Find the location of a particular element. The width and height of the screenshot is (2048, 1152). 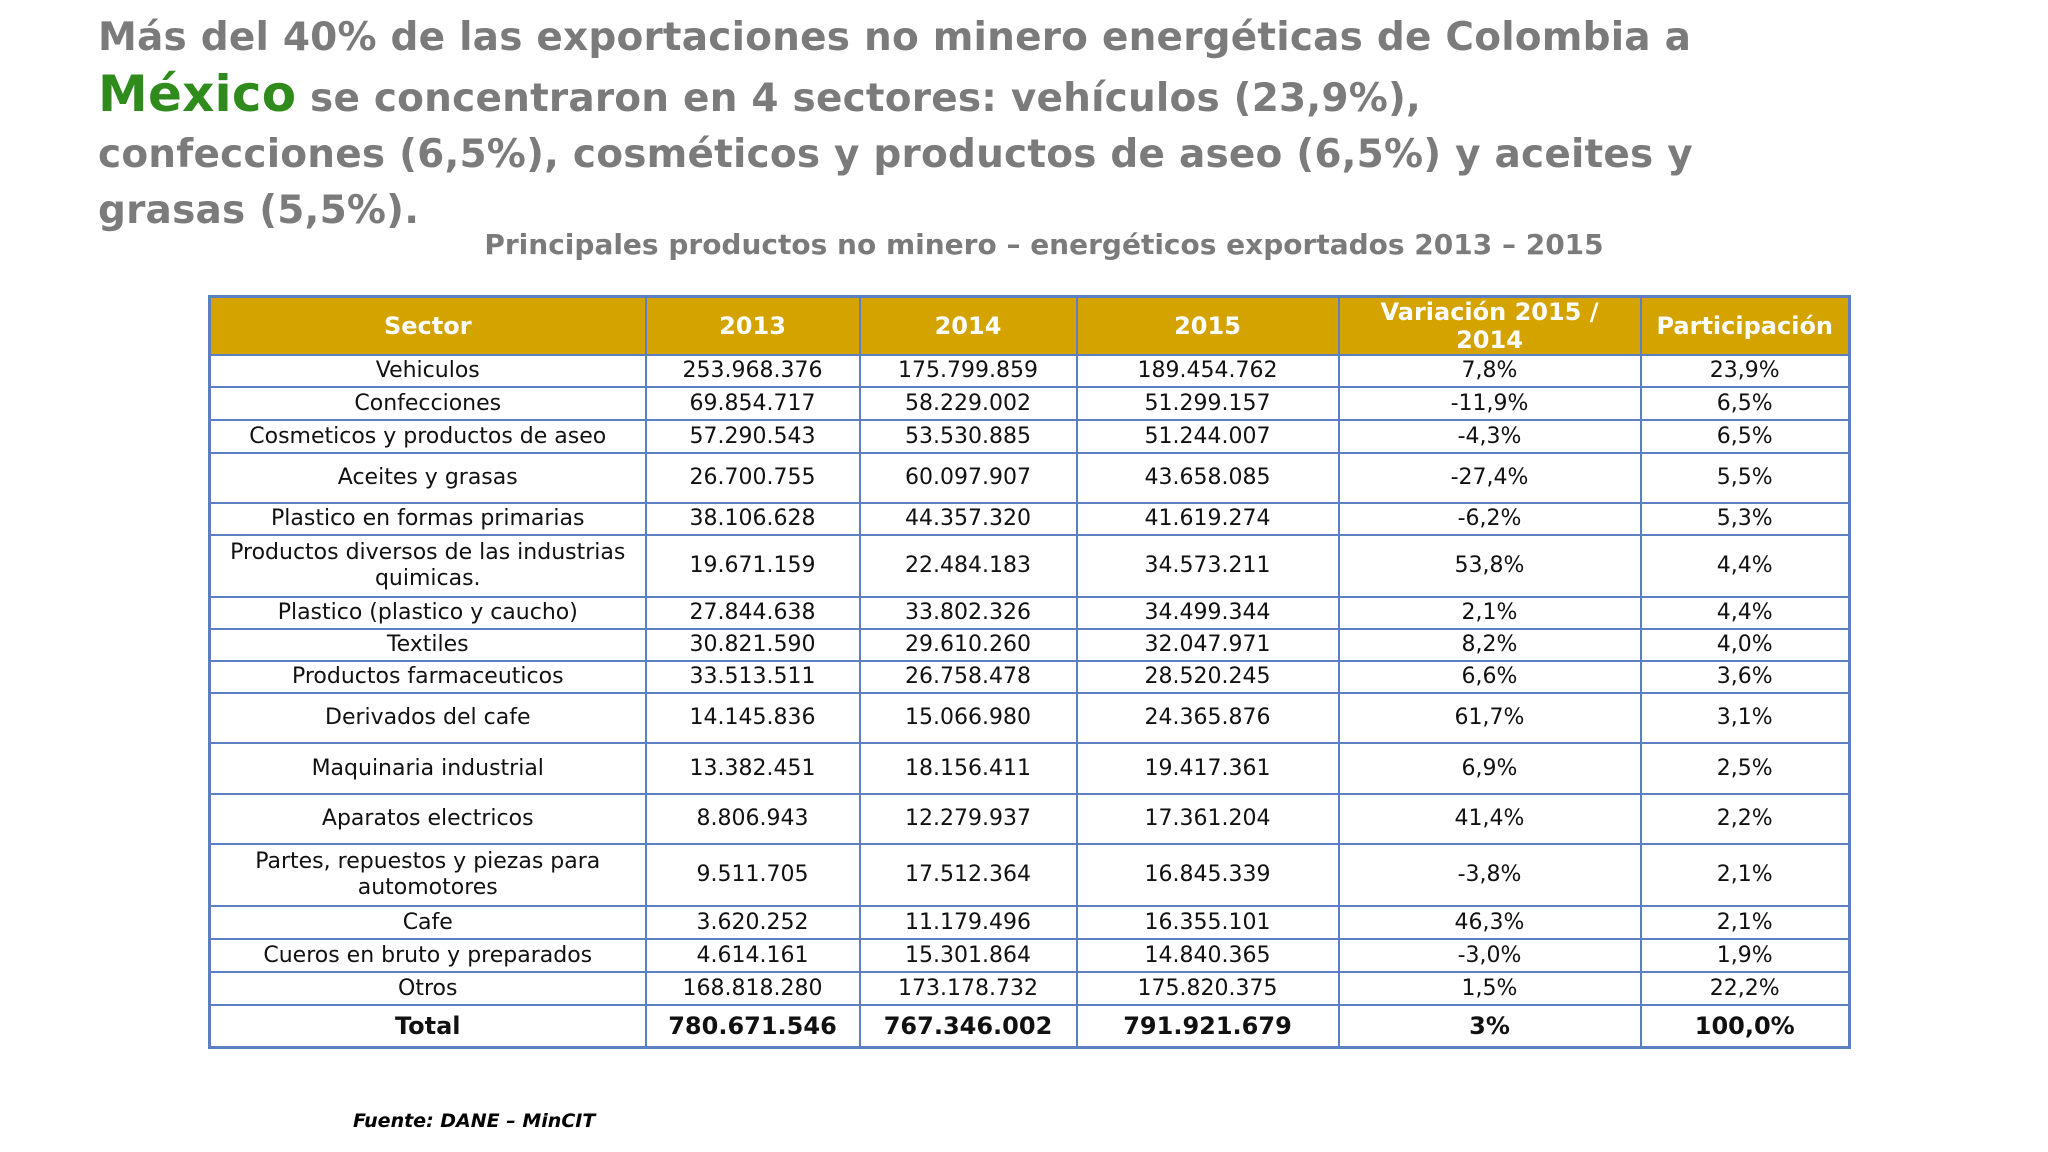

header-2013: 2013 is located at coordinates (752, 325).